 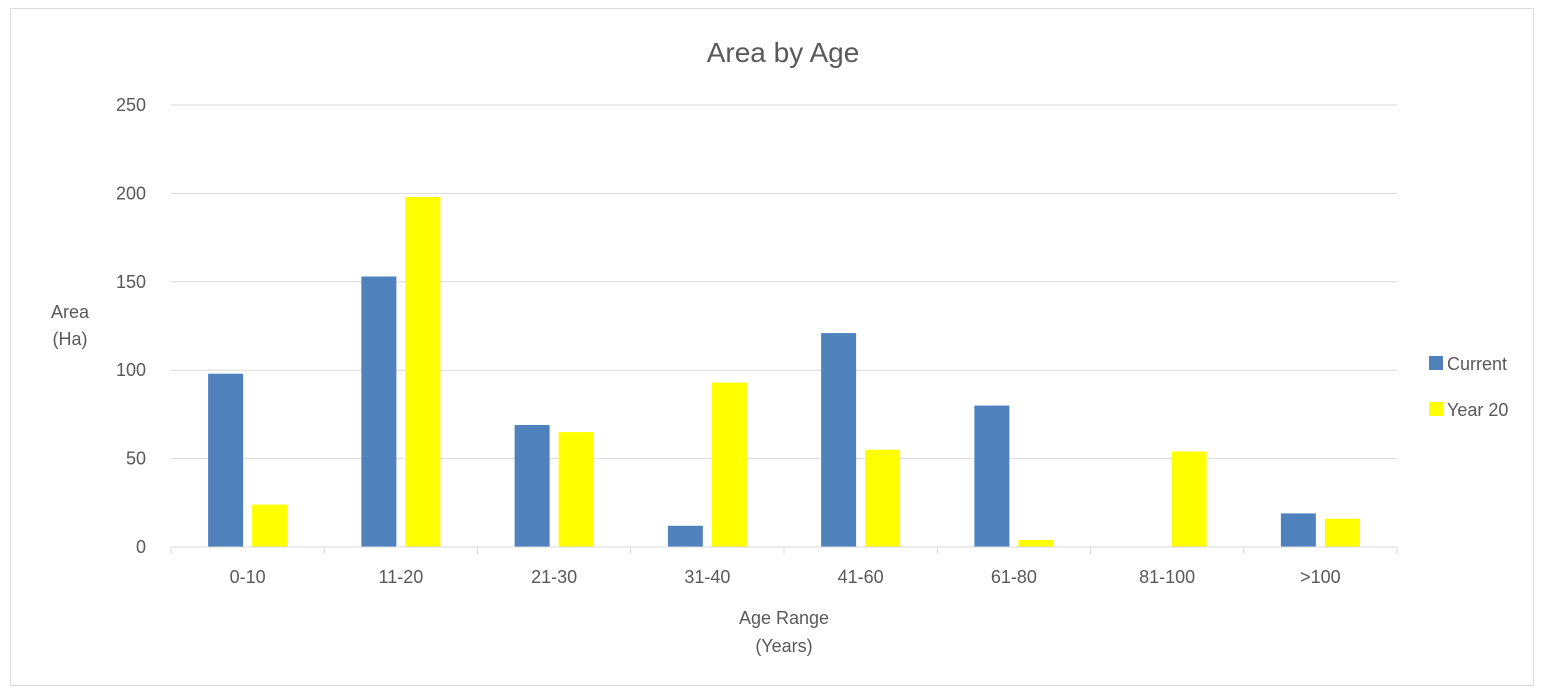 What do you see at coordinates (783, 52) in the screenshot?
I see `chart-title: Area by Age` at bounding box center [783, 52].